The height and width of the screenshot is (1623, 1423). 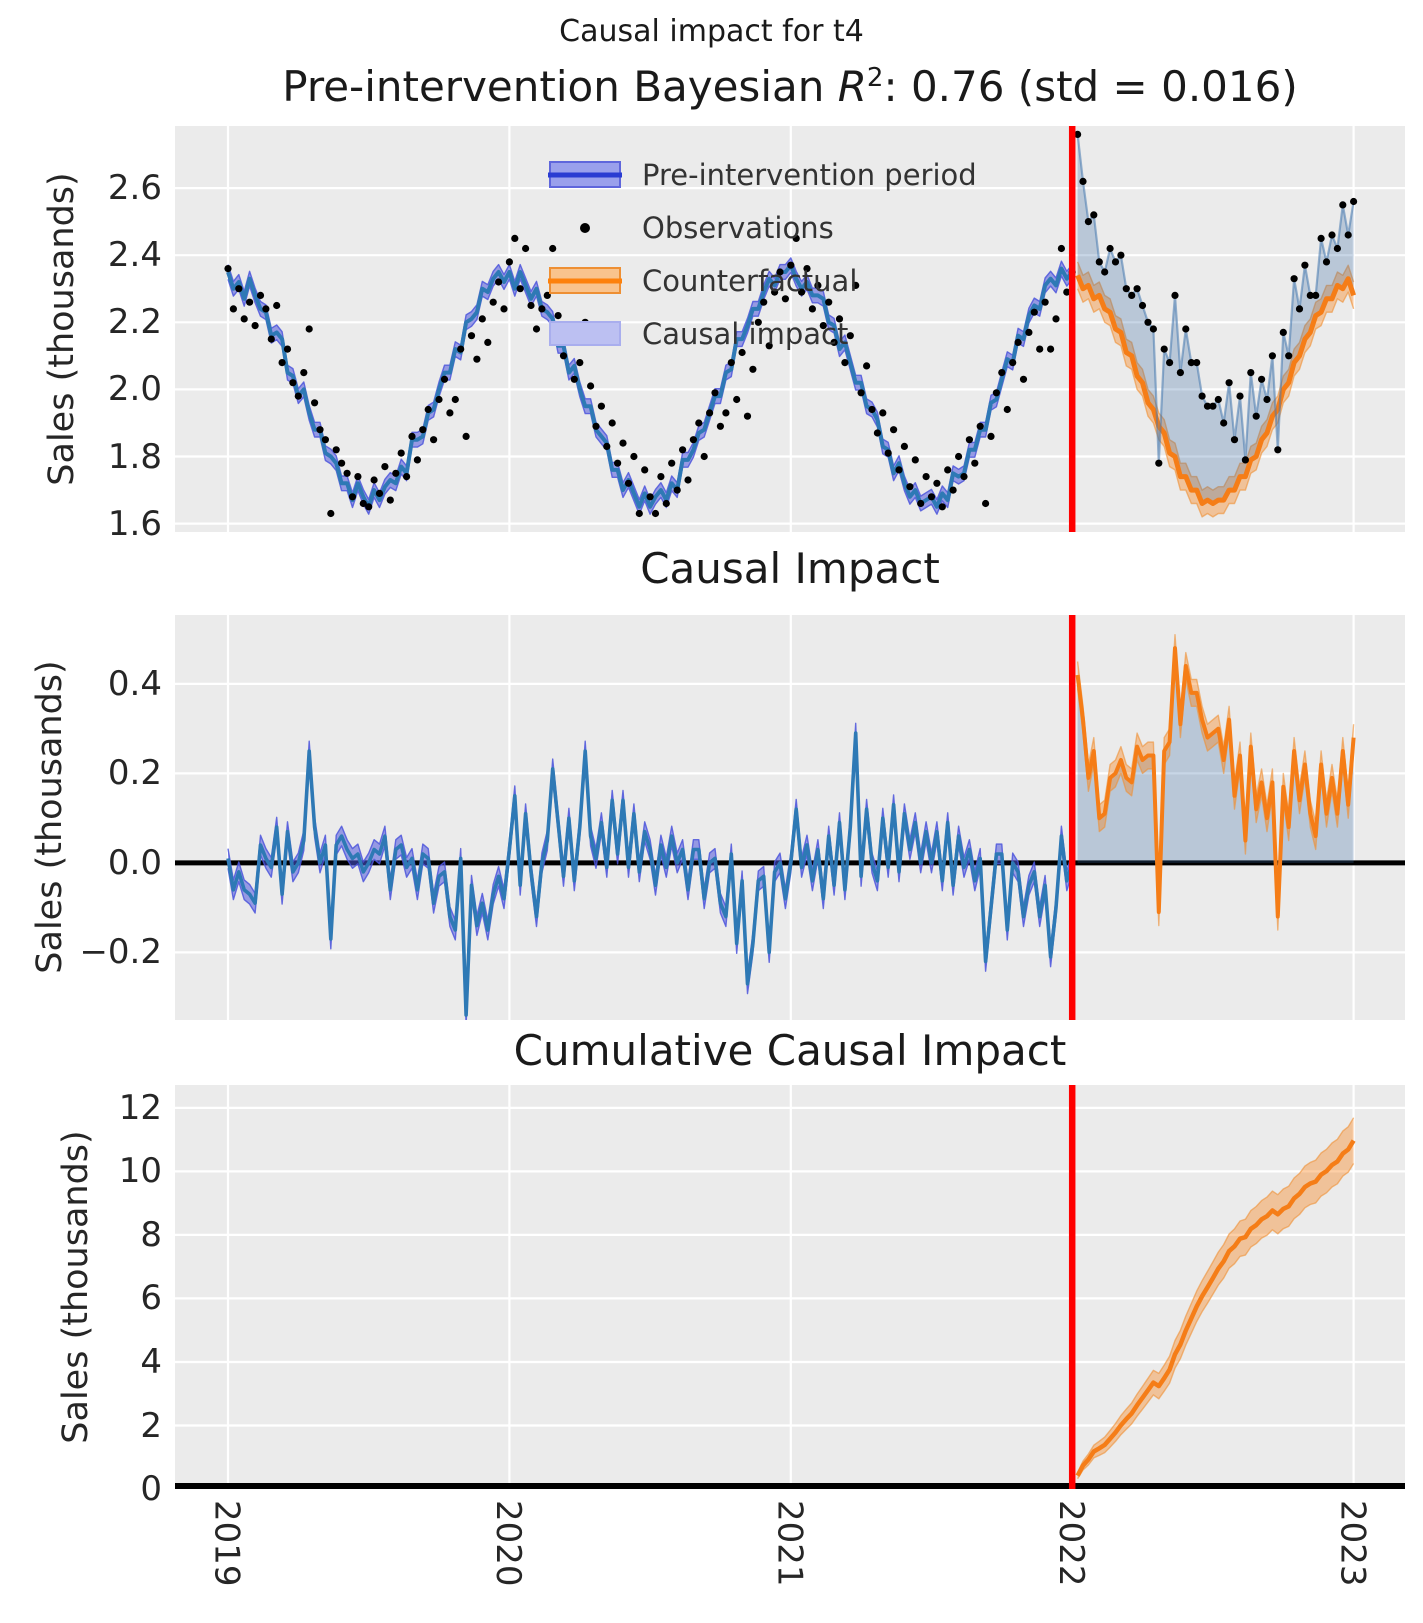 What do you see at coordinates (1090, 86) in the screenshot?
I see `panel1-title-suffix: : 0.76 (std = 0.016)` at bounding box center [1090, 86].